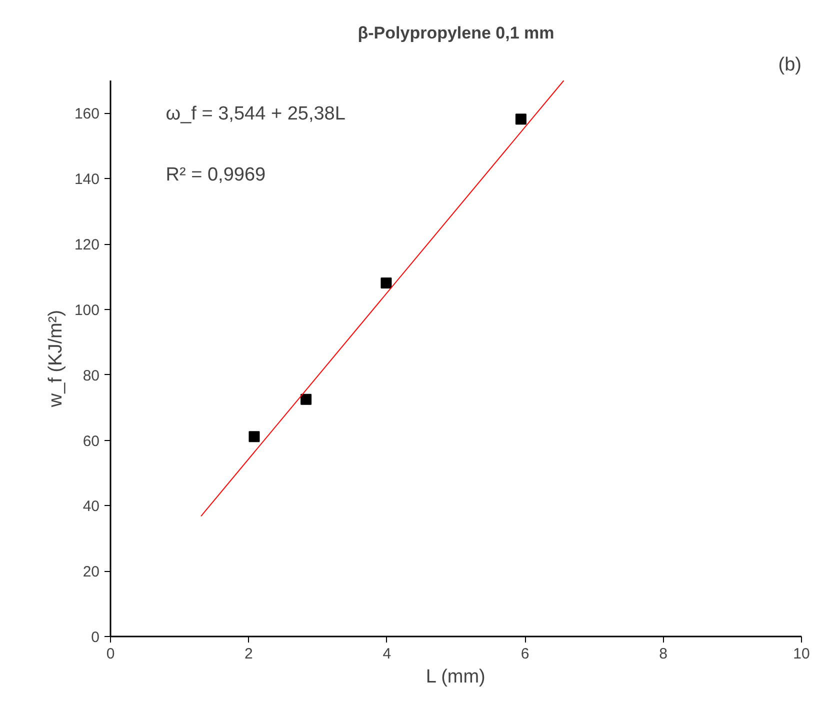 Image resolution: width=821 pixels, height=716 pixels. Describe the element at coordinates (91, 507) in the screenshot. I see `y-tick-label: 40` at that location.